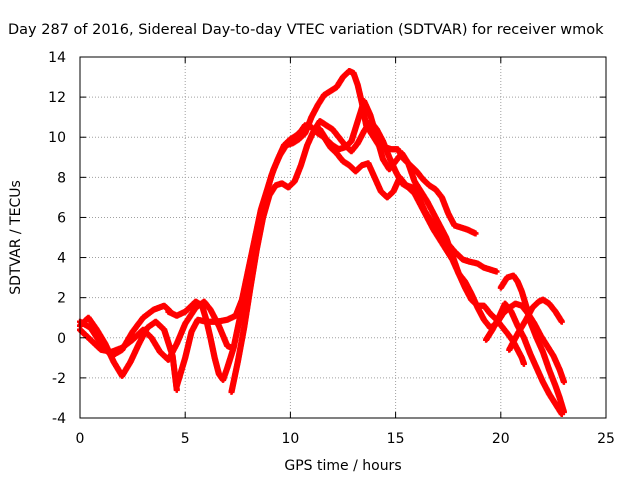 This screenshot has width=640, height=480. Describe the element at coordinates (290, 439) in the screenshot. I see `x-tick-label: 10` at that location.